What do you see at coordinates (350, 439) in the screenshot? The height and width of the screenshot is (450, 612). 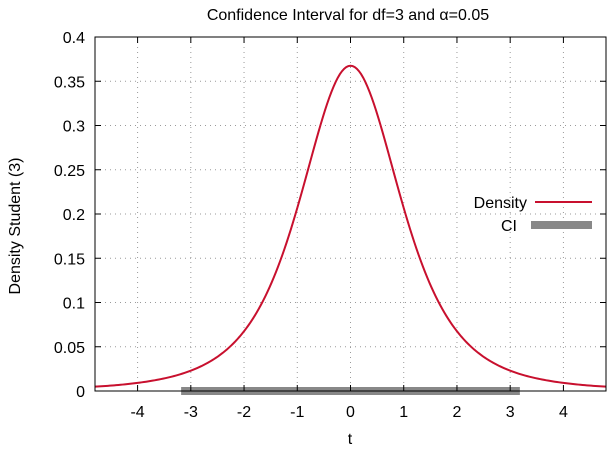 I see `x-axis-label: t` at bounding box center [350, 439].